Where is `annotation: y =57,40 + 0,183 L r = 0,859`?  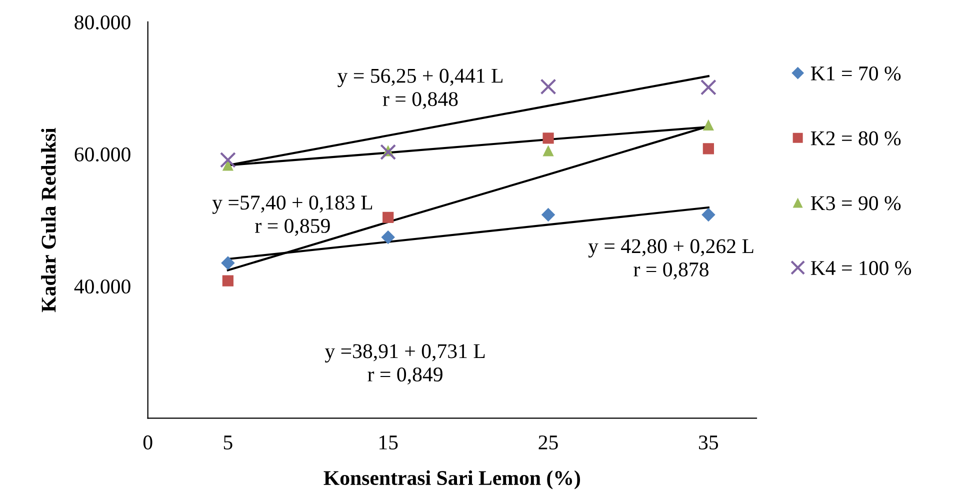 annotation: y =57,40 + 0,183 L r = 0,859 is located at coordinates (292, 216).